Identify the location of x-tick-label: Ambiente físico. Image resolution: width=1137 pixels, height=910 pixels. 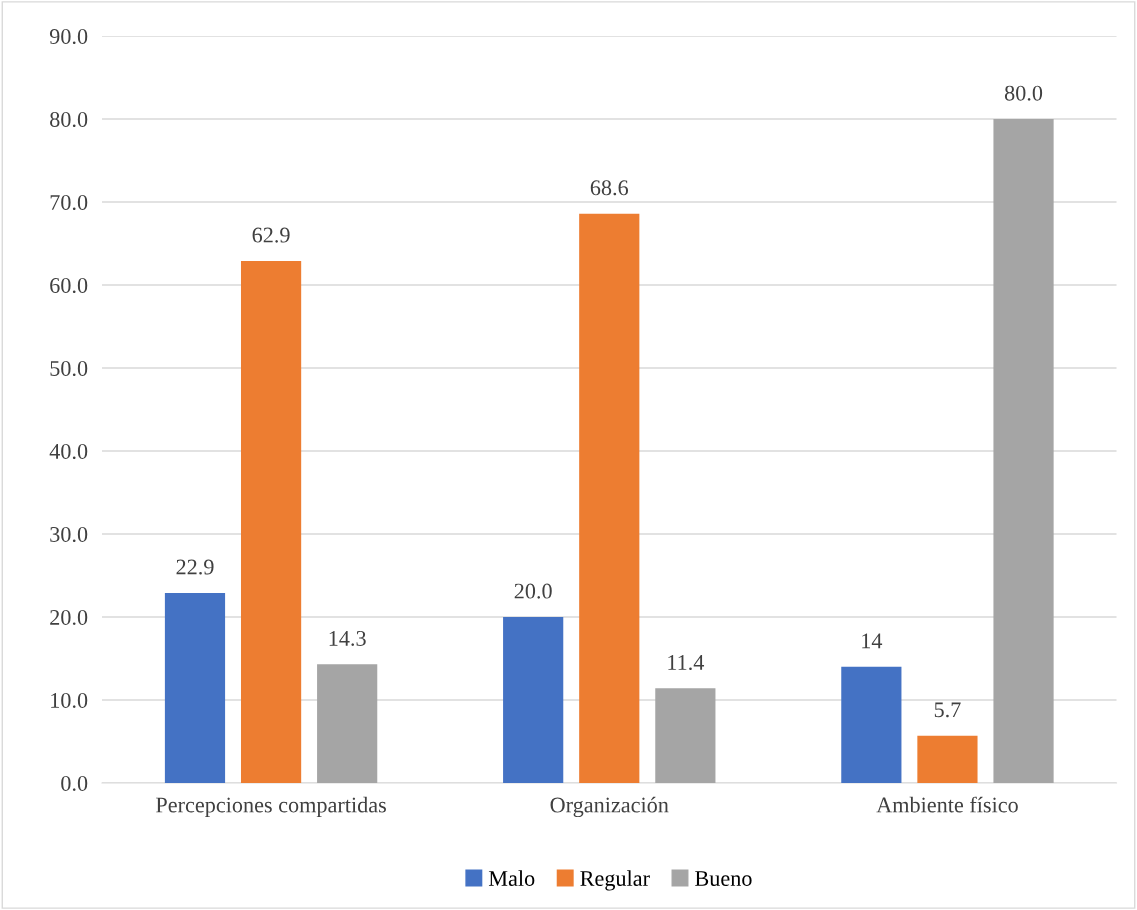
(947, 804).